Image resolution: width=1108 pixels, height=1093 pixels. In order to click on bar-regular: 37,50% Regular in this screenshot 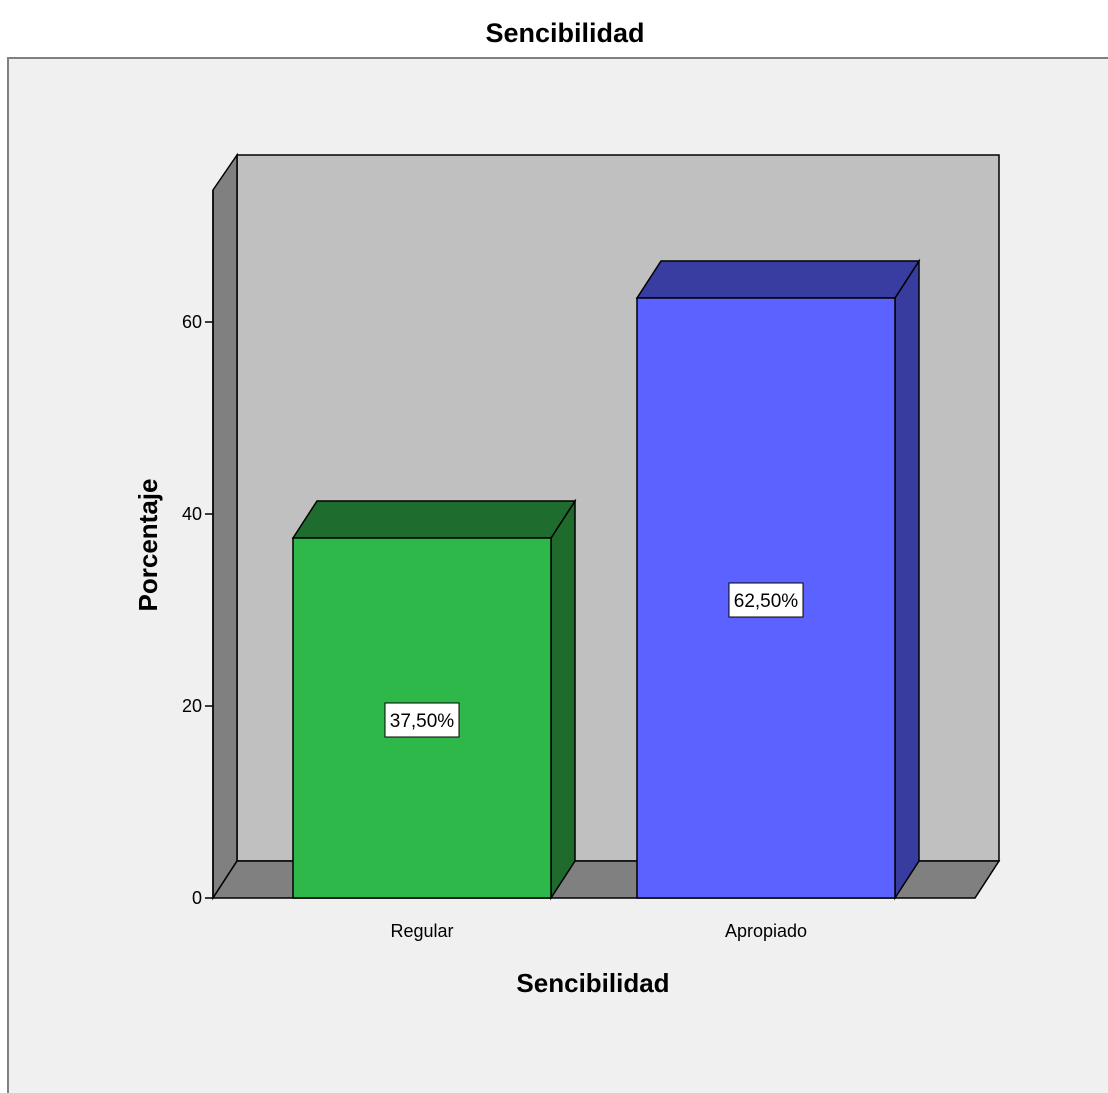, I will do `click(434, 719)`.